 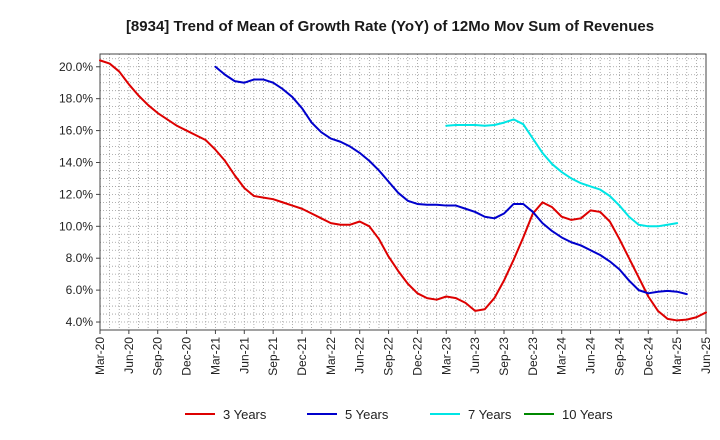 I want to click on legend-item-10-years: 10 Years, so click(x=568, y=414).